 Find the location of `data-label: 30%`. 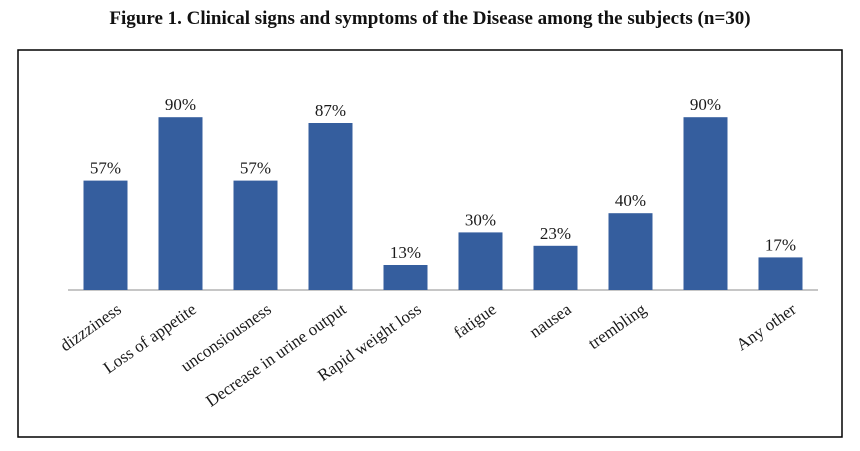

data-label: 30% is located at coordinates (480, 219).